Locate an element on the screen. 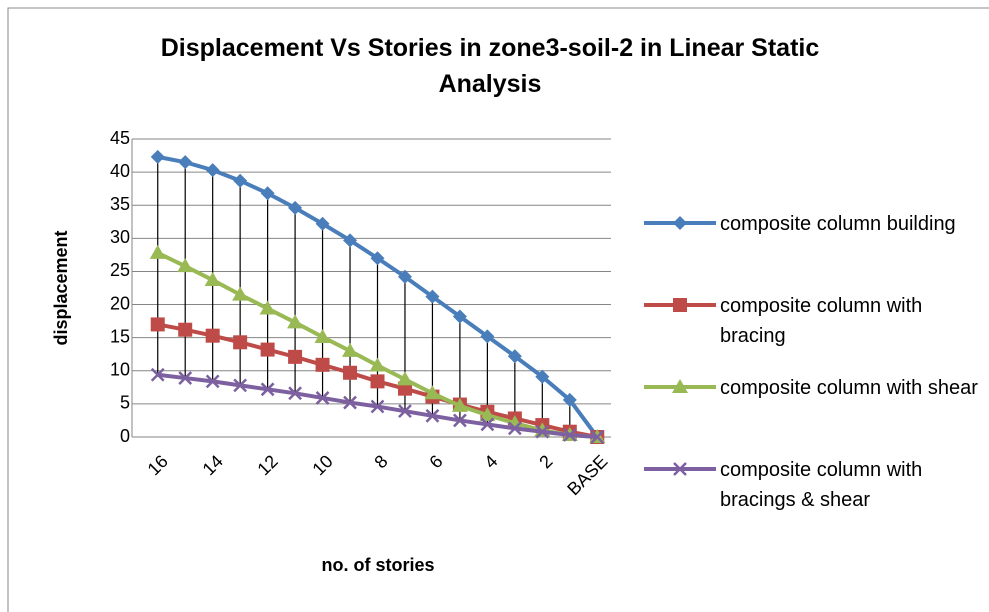 Image resolution: width=989 pixels, height=612 pixels. y-tick-label: 45 is located at coordinates (120, 138).